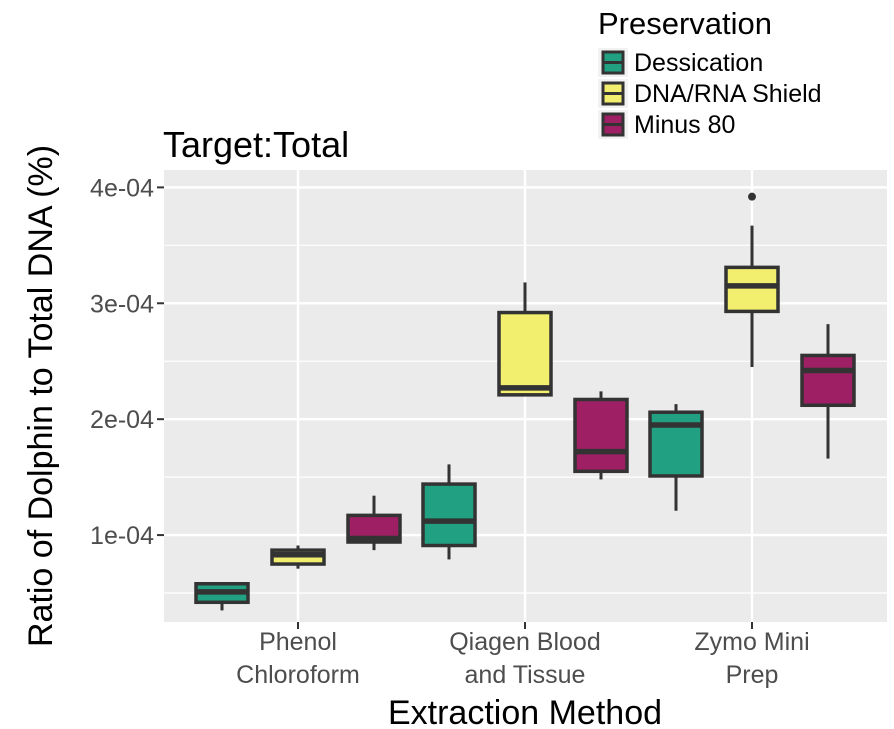 The image size is (894, 729). What do you see at coordinates (298, 642) in the screenshot?
I see `x-tick-label: Phenol` at bounding box center [298, 642].